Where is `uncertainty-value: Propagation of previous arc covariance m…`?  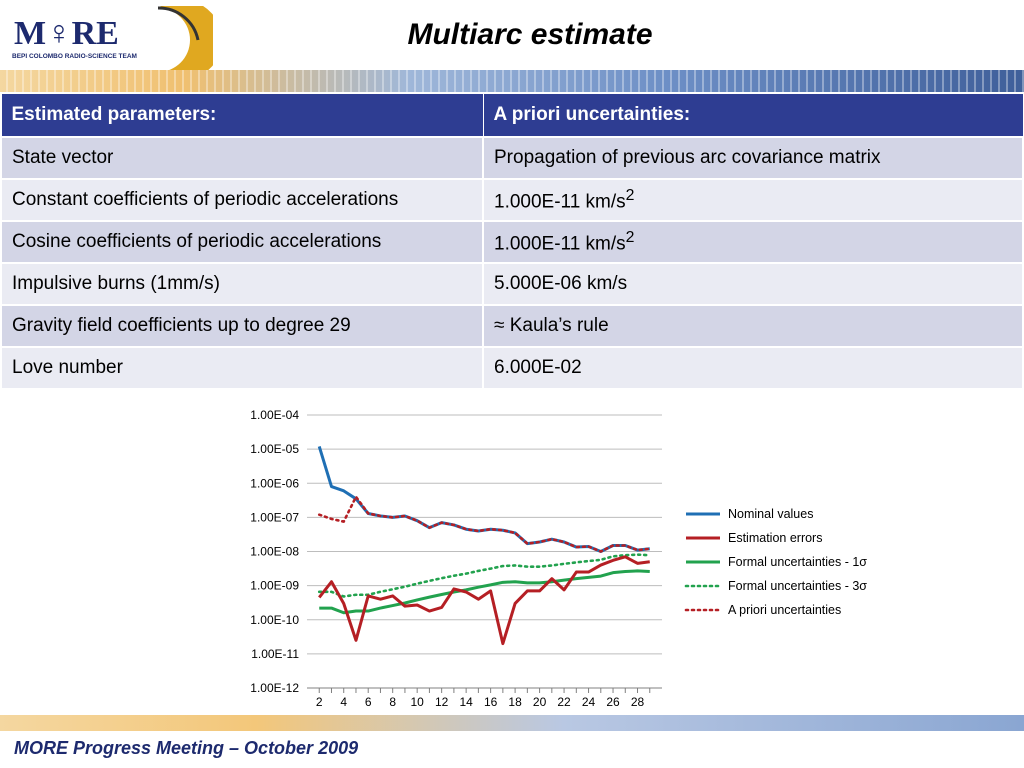 uncertainty-value: Propagation of previous arc covariance m… is located at coordinates (687, 157).